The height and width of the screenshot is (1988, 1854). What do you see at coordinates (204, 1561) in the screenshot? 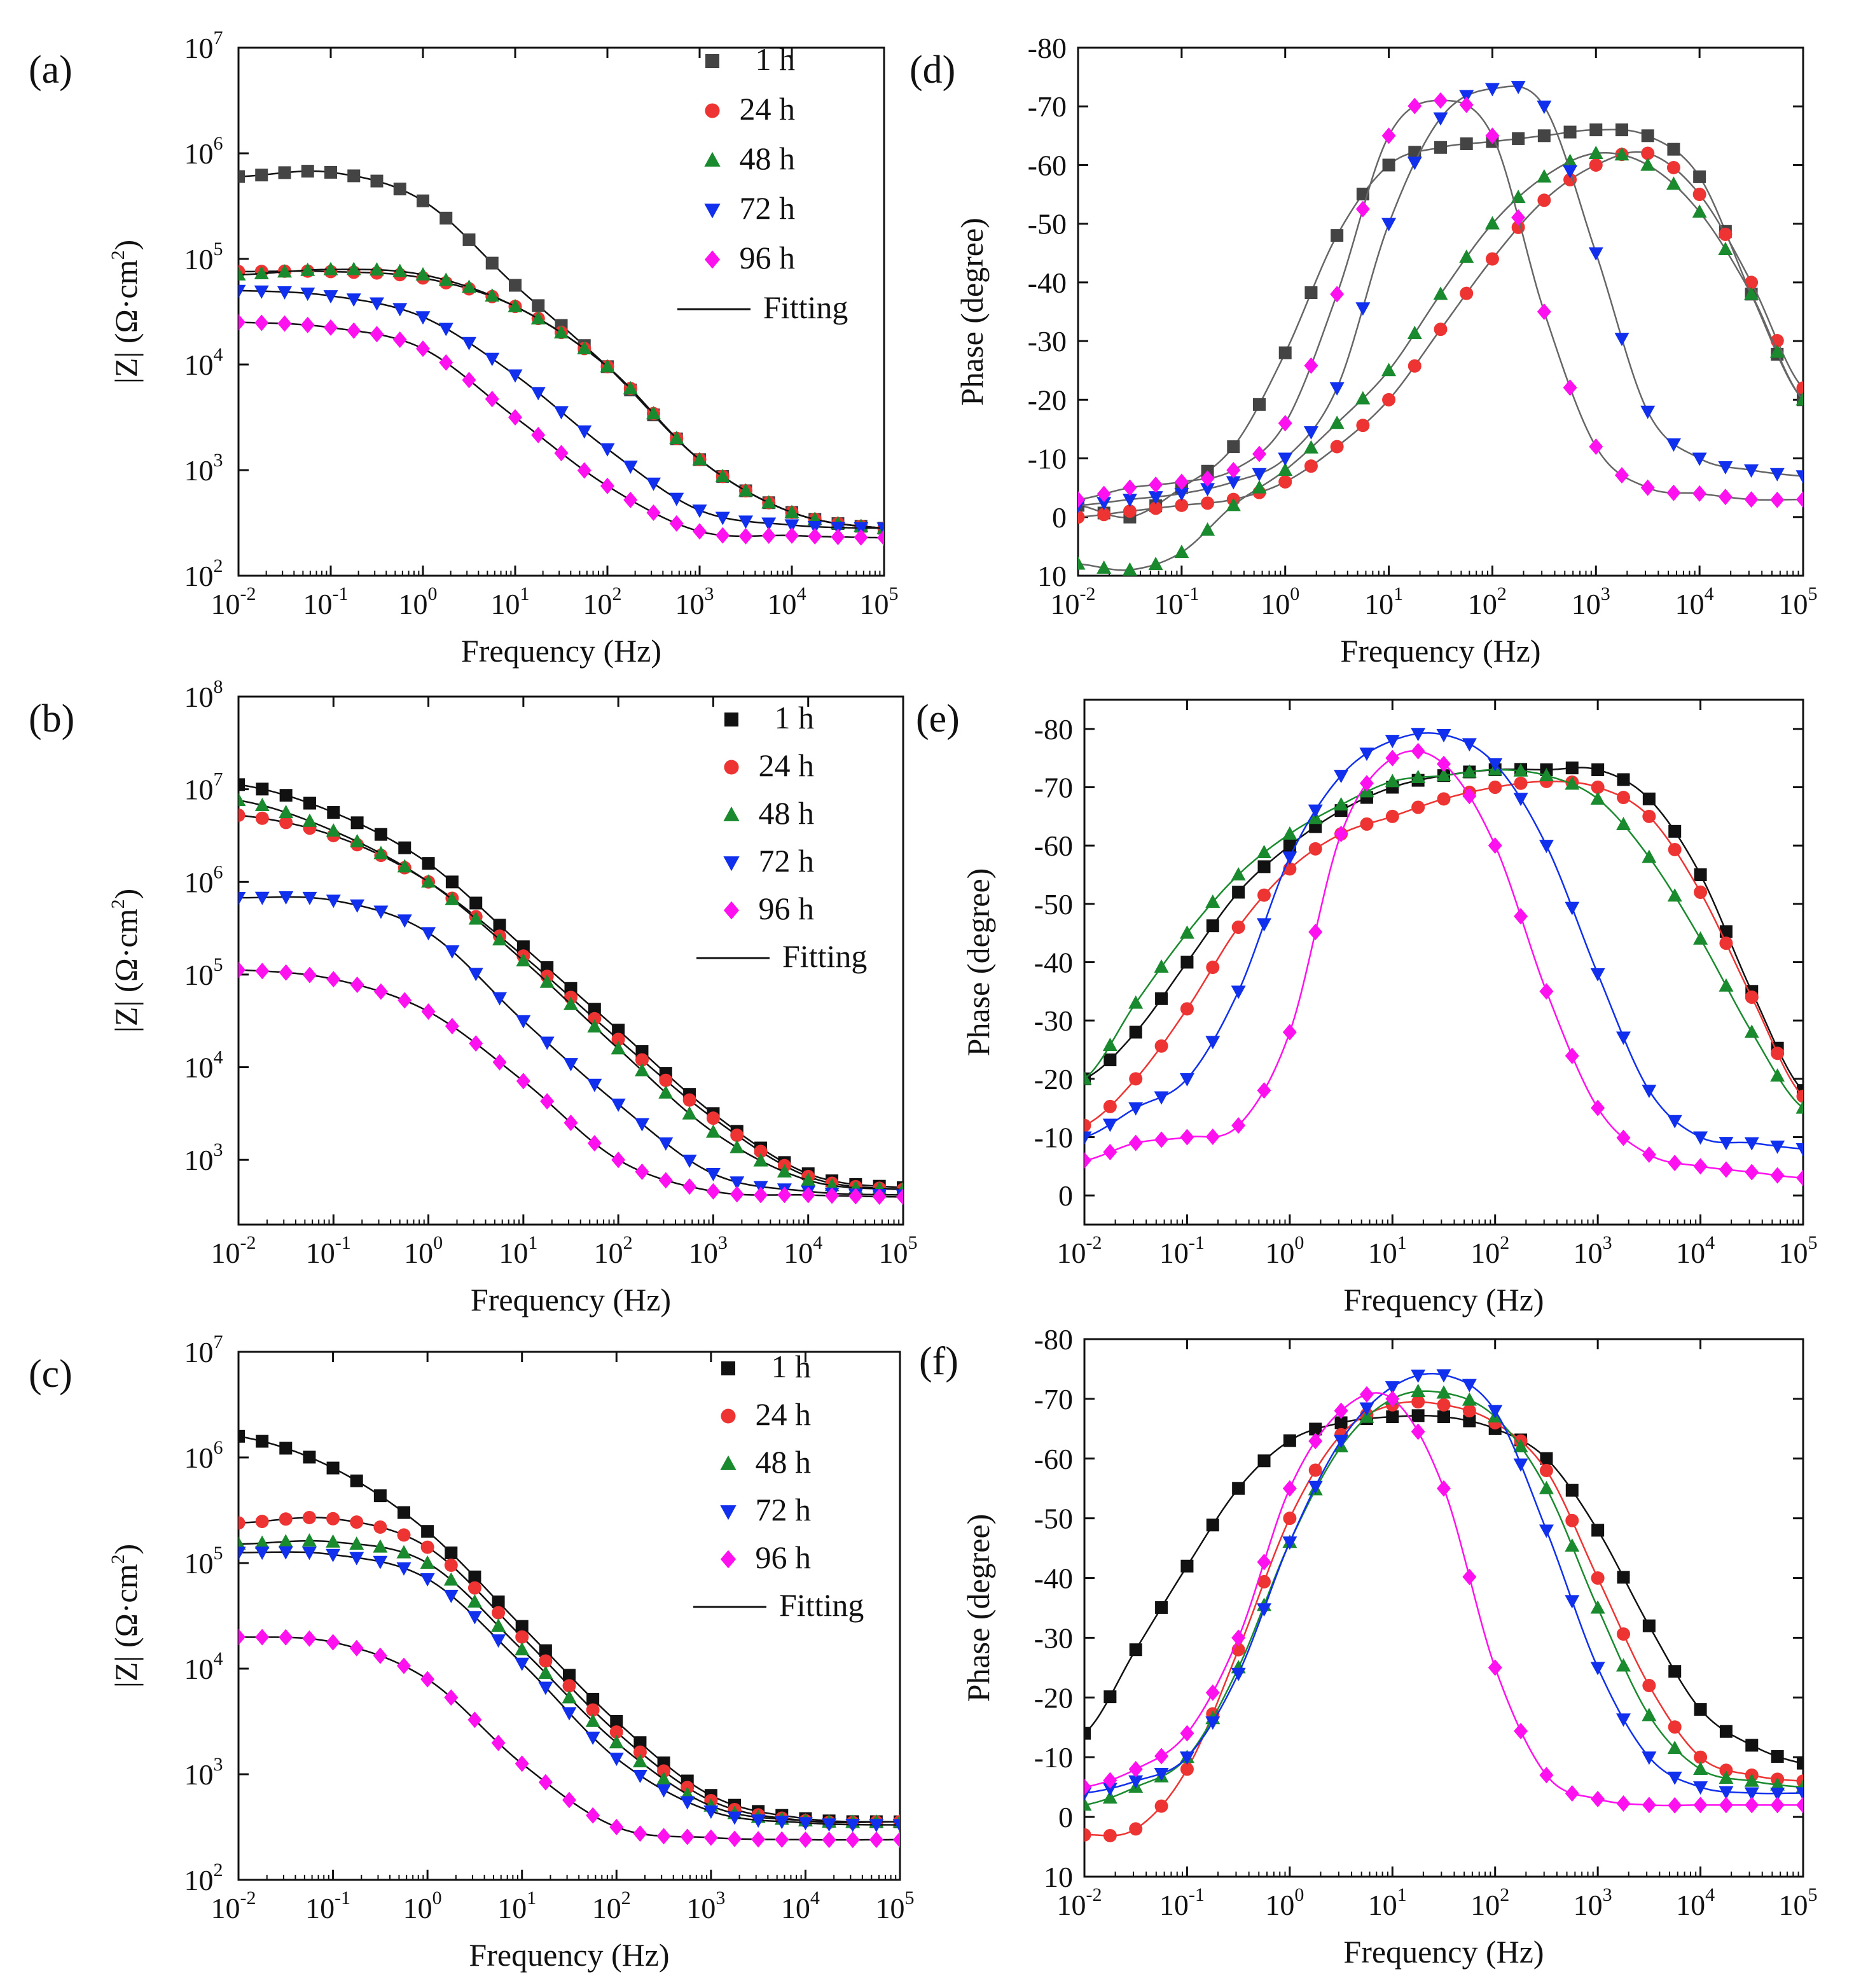
I see `y-tick-label: 10⁵` at bounding box center [204, 1561].